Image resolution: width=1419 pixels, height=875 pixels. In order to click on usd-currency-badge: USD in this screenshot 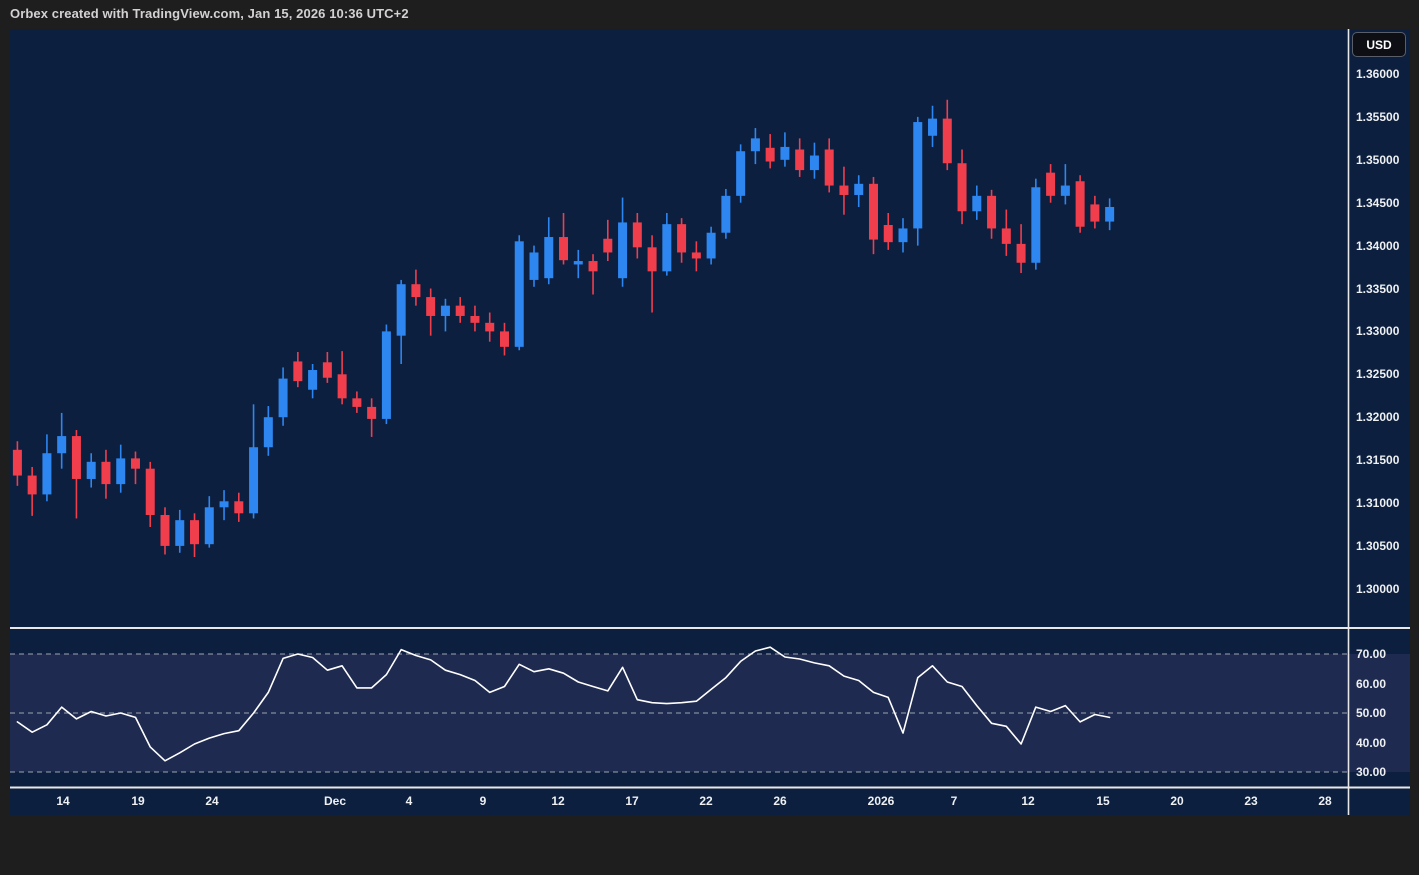, I will do `click(1379, 44)`.